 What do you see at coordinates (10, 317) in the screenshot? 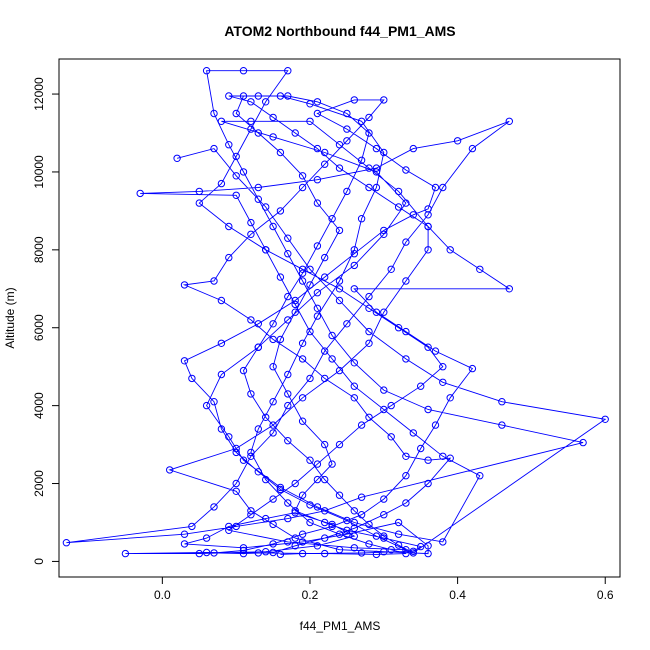
I see `y-axis-label: Altitude (m)` at bounding box center [10, 317].